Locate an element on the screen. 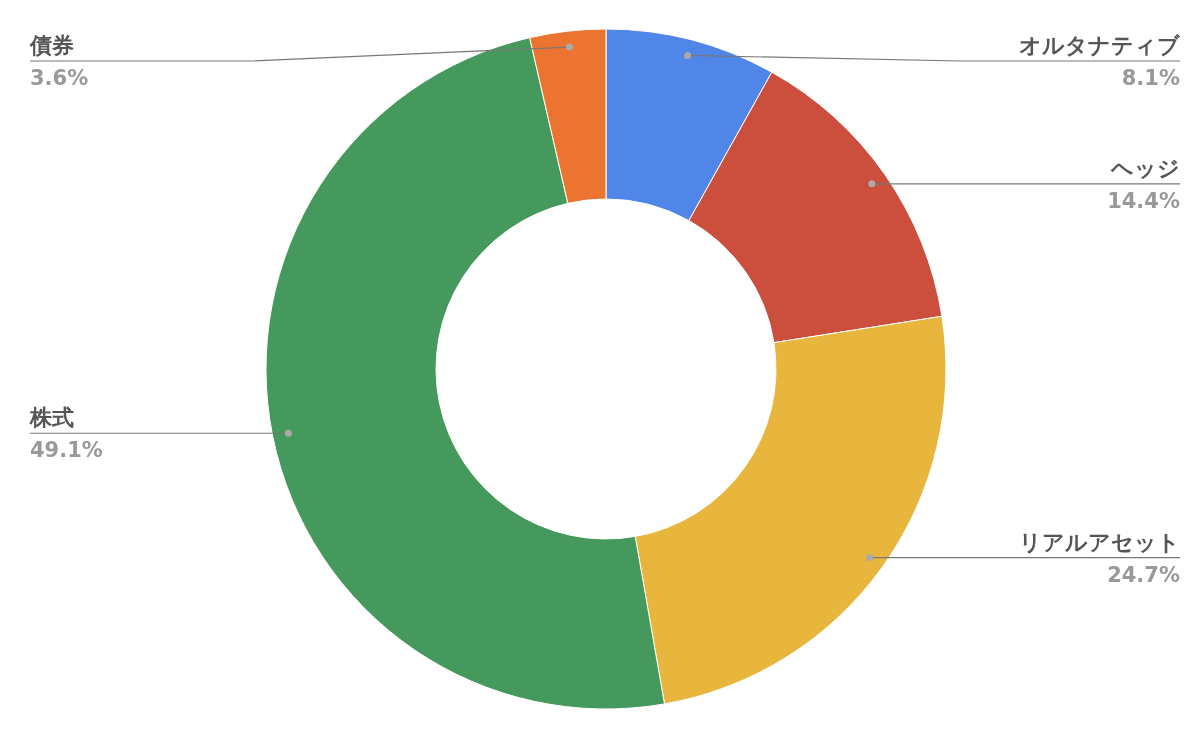 Image resolution: width=1200 pixels, height=734 pixels. data-label: 14.4% is located at coordinates (1143, 200).